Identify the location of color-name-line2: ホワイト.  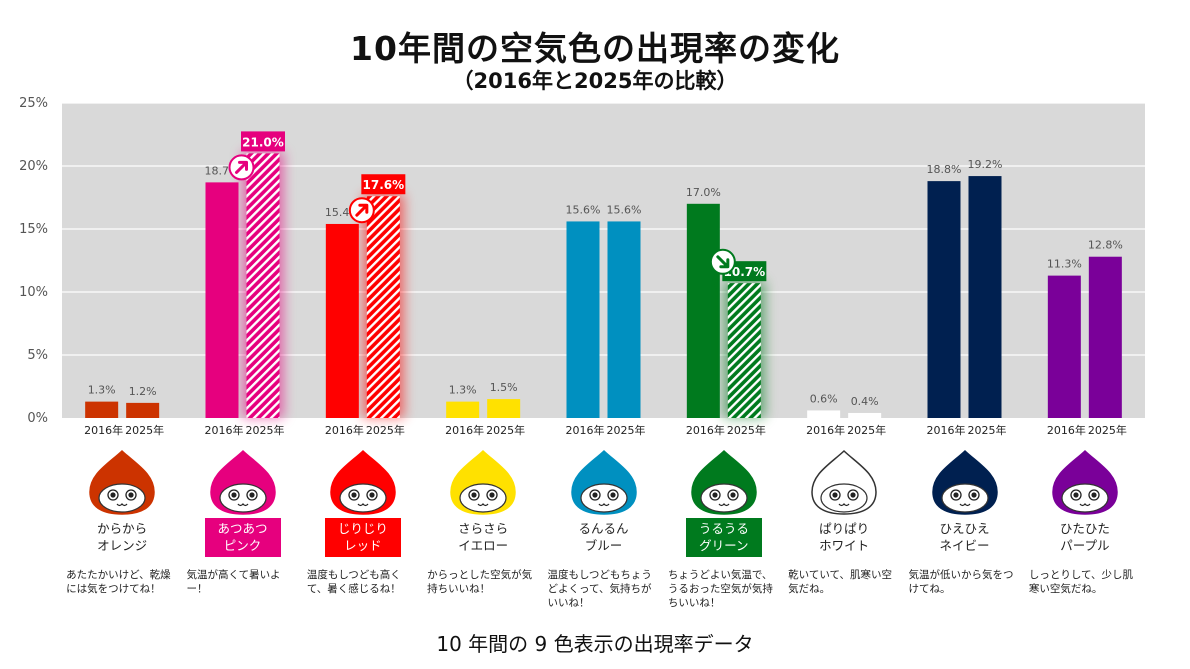
(844, 545).